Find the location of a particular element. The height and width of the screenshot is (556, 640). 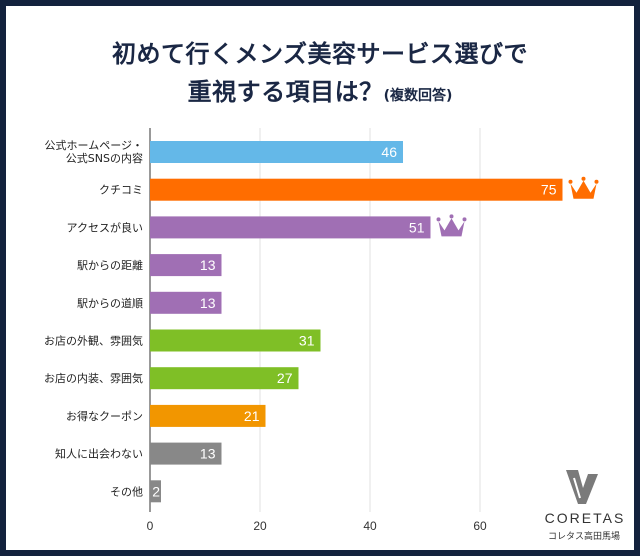

category-label-2: アクセスが良い is located at coordinates (105, 227).